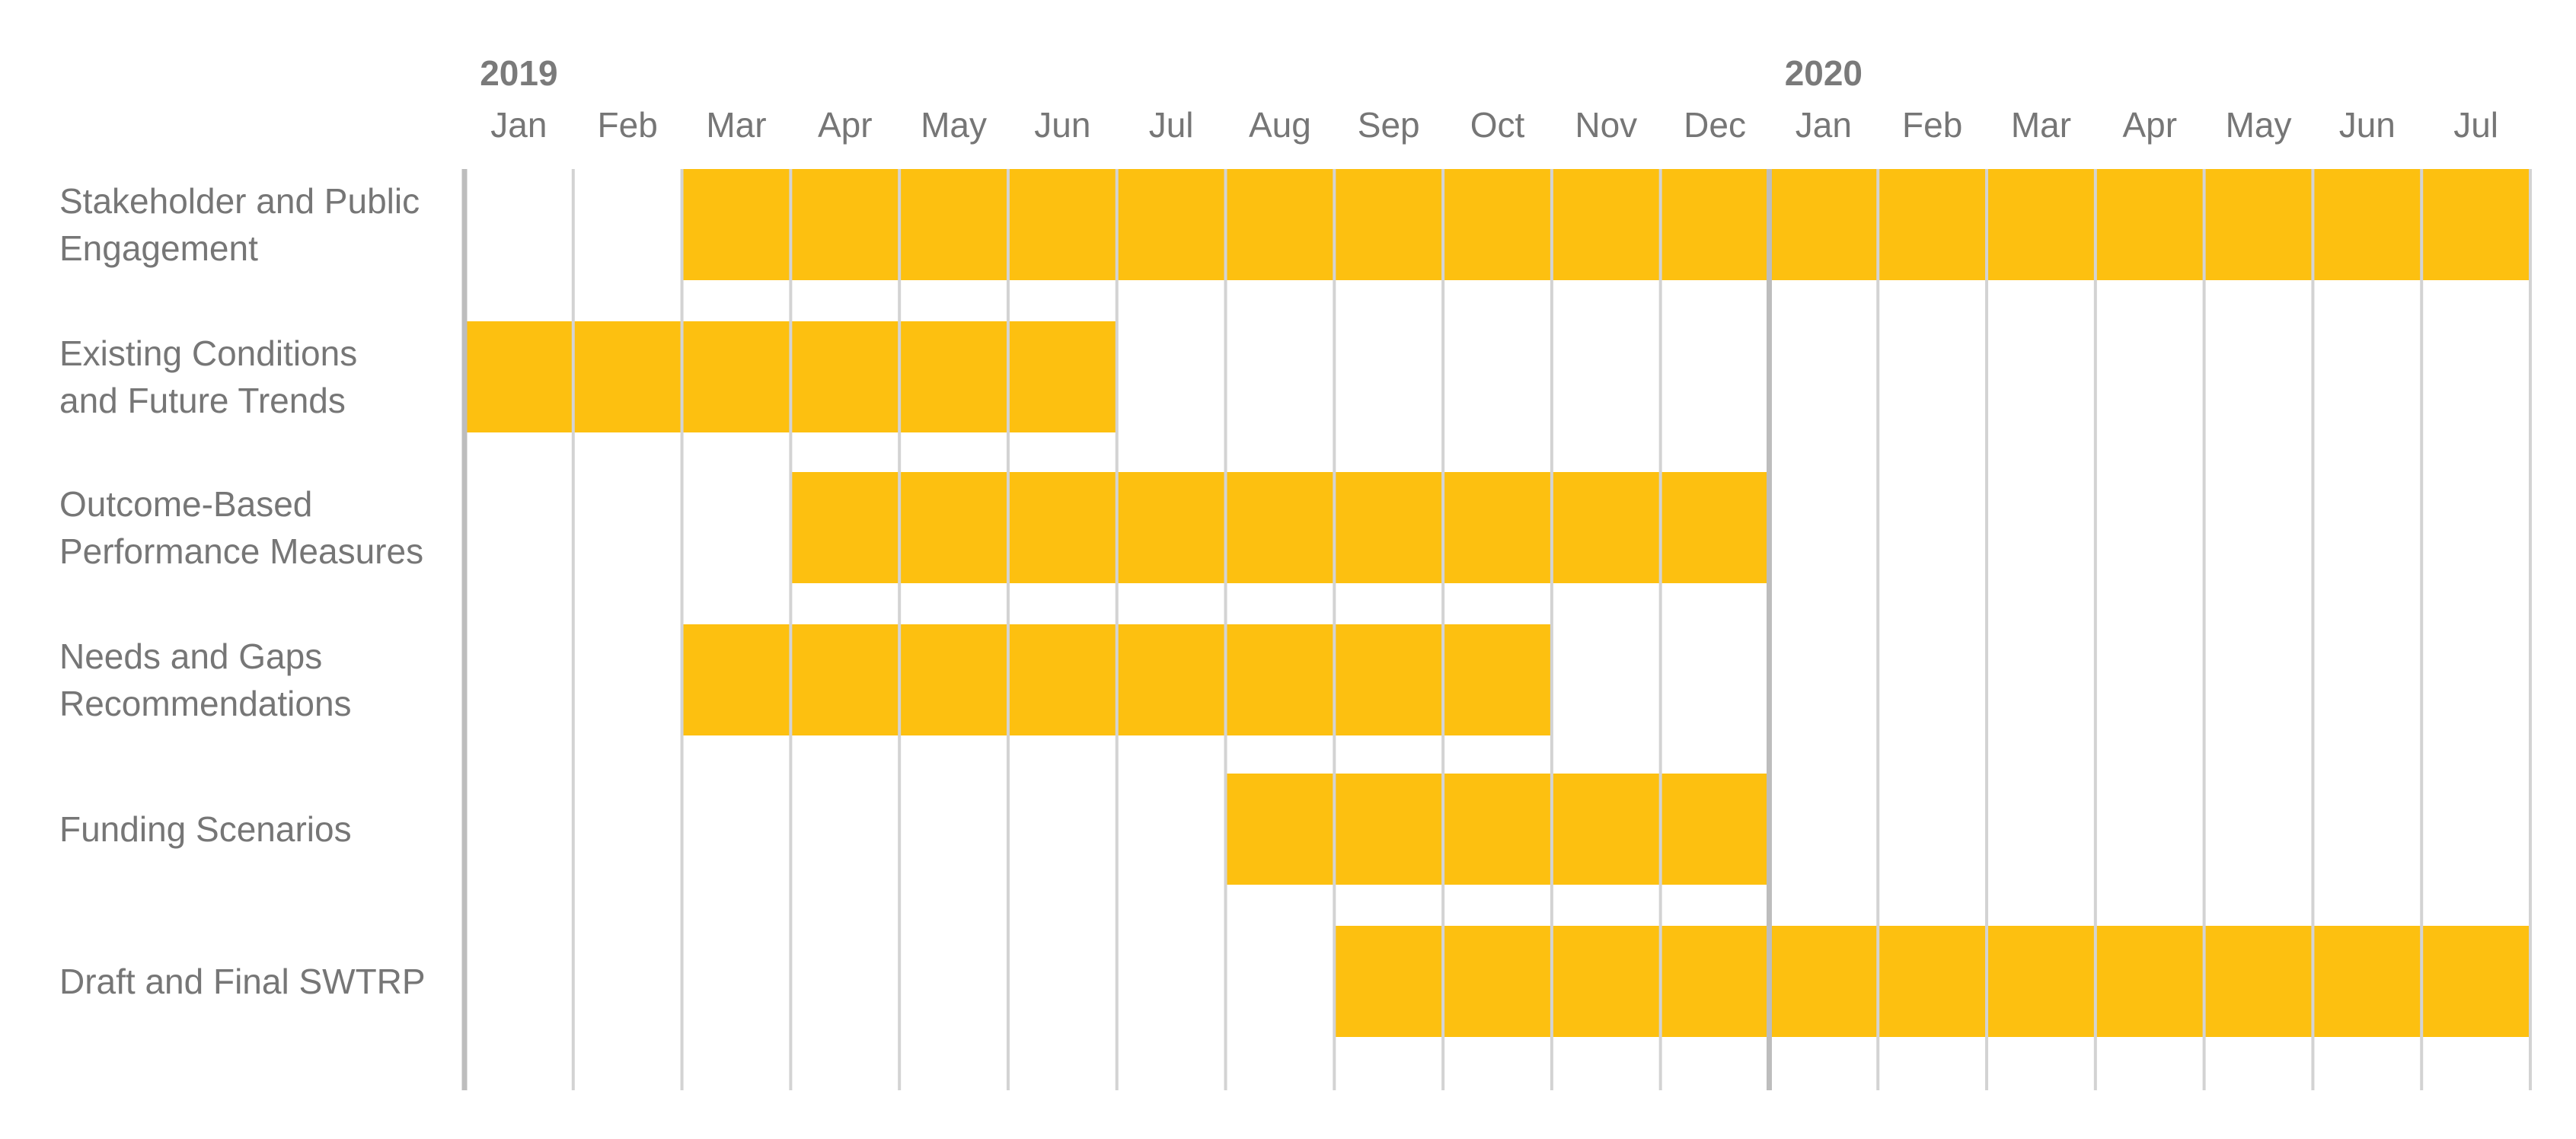  What do you see at coordinates (208, 353) in the screenshot?
I see `task-label-line: Existing Conditions` at bounding box center [208, 353].